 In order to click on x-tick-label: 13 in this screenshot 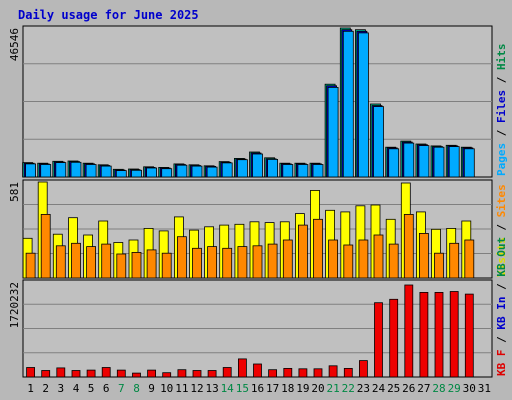, I will do `click(211, 388)`.